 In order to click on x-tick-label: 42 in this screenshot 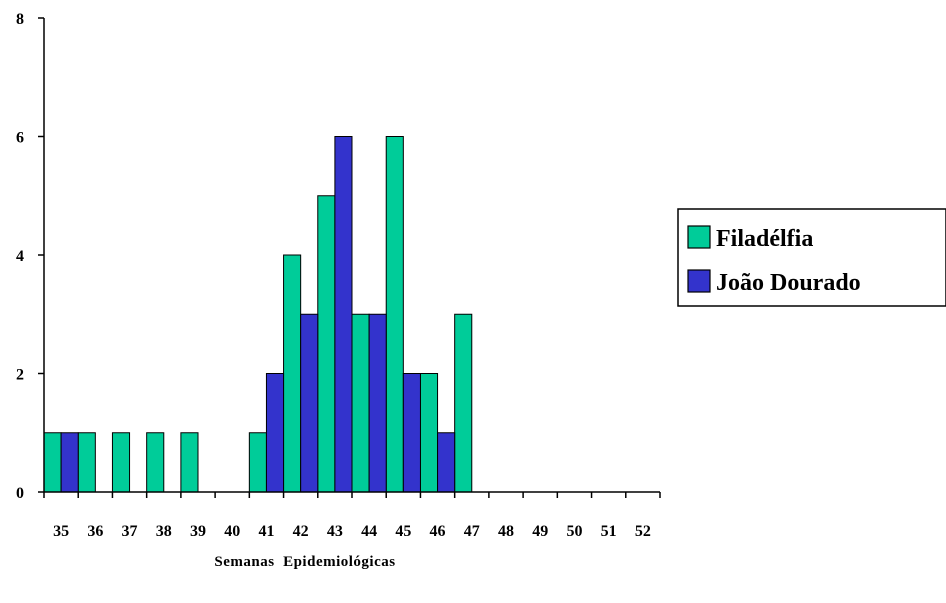, I will do `click(301, 531)`.